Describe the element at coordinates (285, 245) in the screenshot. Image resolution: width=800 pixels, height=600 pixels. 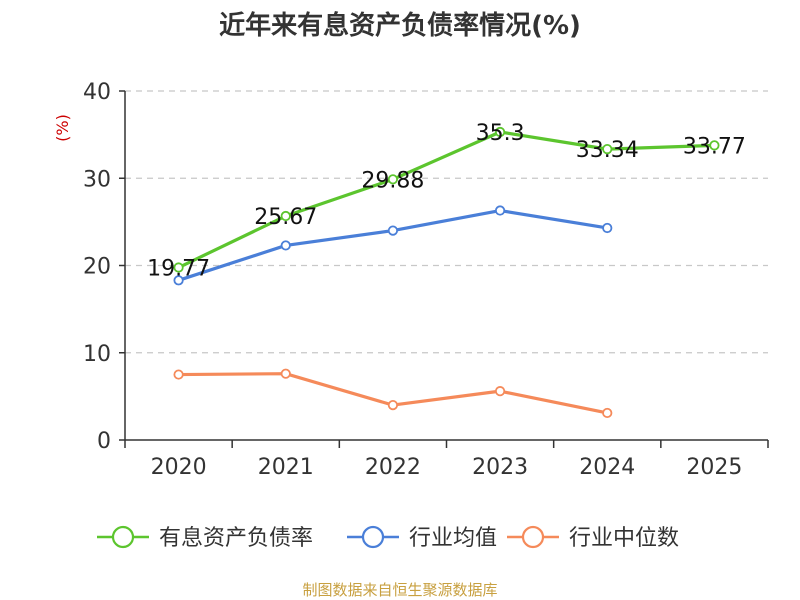
I see `data-point-2-2021` at that location.